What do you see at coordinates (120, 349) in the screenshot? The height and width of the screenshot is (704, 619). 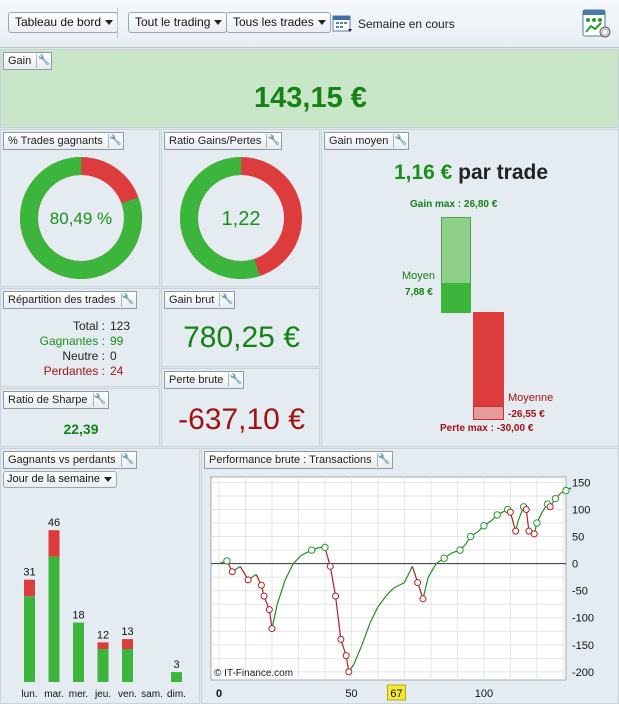 I see `repartition-values: 123 99 0 24` at bounding box center [120, 349].